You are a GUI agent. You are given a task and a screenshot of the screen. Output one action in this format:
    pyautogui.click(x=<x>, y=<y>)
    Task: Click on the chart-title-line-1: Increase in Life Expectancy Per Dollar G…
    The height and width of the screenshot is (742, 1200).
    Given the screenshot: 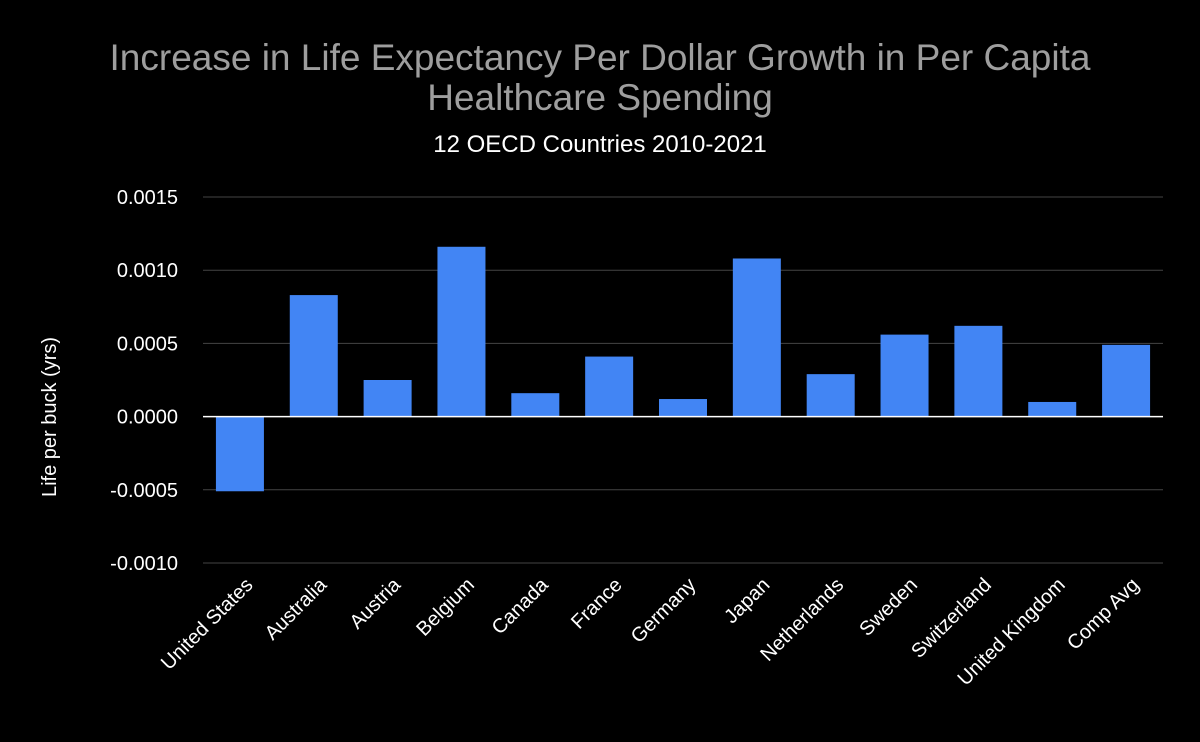 What is the action you would take?
    pyautogui.click(x=600, y=57)
    